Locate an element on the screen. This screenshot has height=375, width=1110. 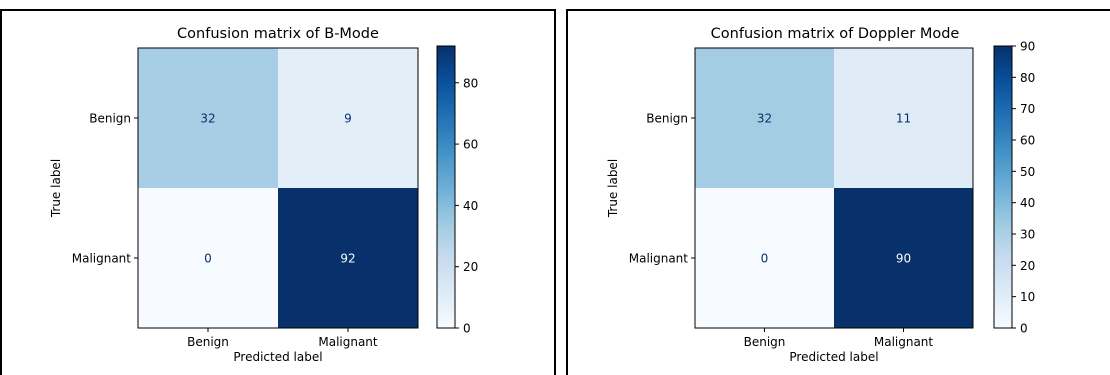
colorbar-tick-label: 50 is located at coordinates (1027, 172).